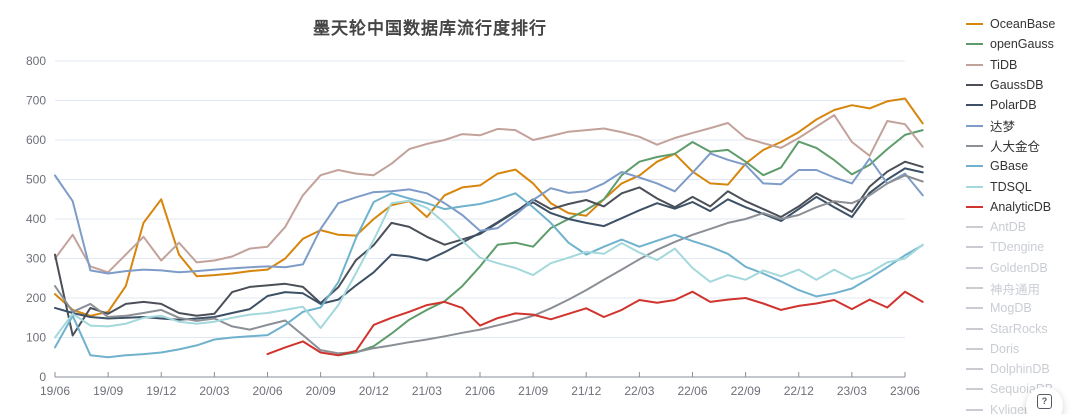 This screenshot has width=1080, height=414. I want to click on legend-item-Doris: Doris, so click(1023, 349).